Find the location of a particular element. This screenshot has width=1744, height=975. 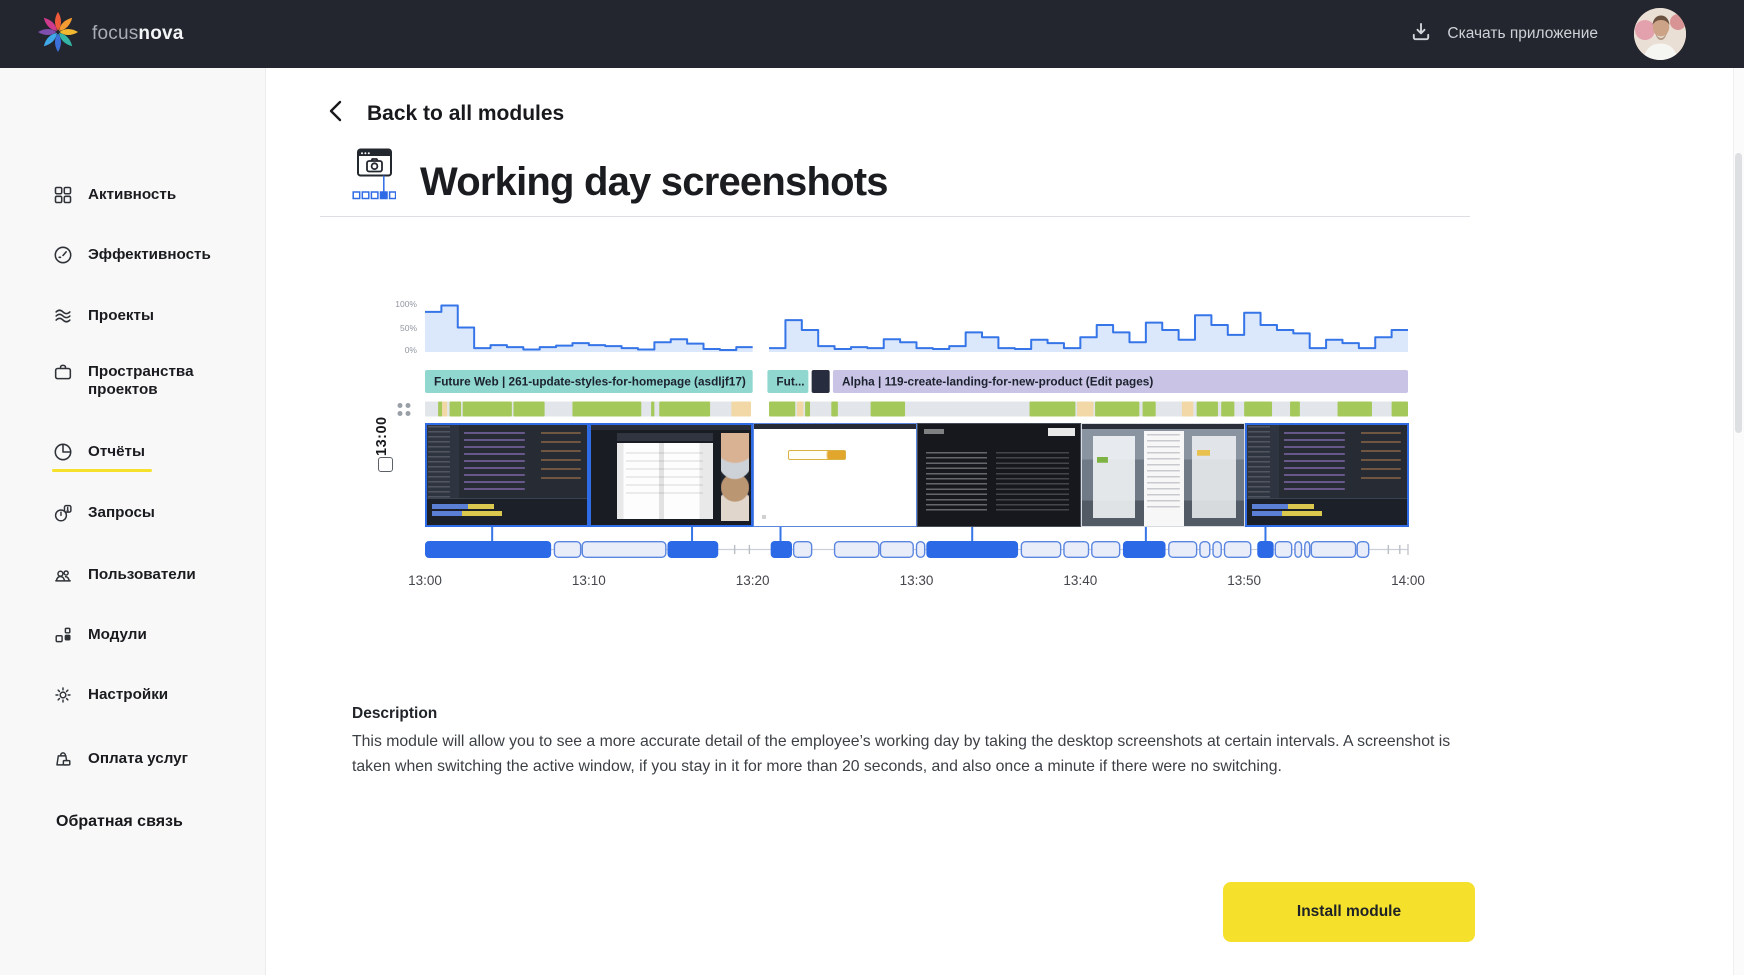

sidebar-item-label: Проекты is located at coordinates (121, 315).